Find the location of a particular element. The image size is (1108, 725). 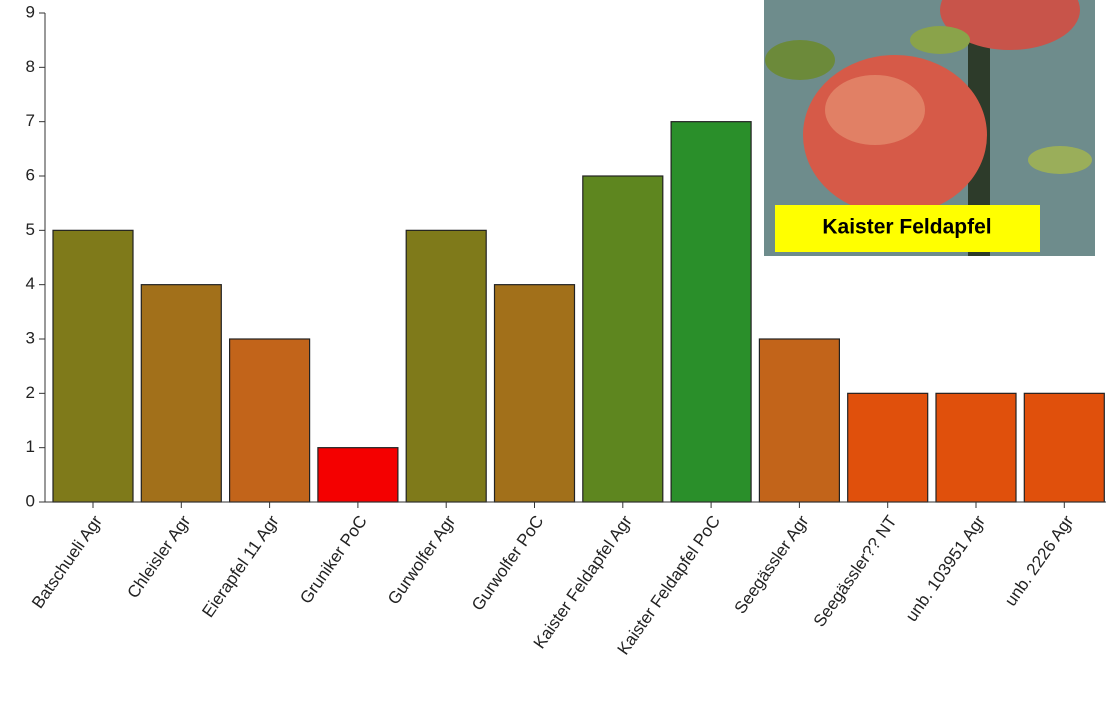

y-tick-label: 4 is located at coordinates (30, 283).